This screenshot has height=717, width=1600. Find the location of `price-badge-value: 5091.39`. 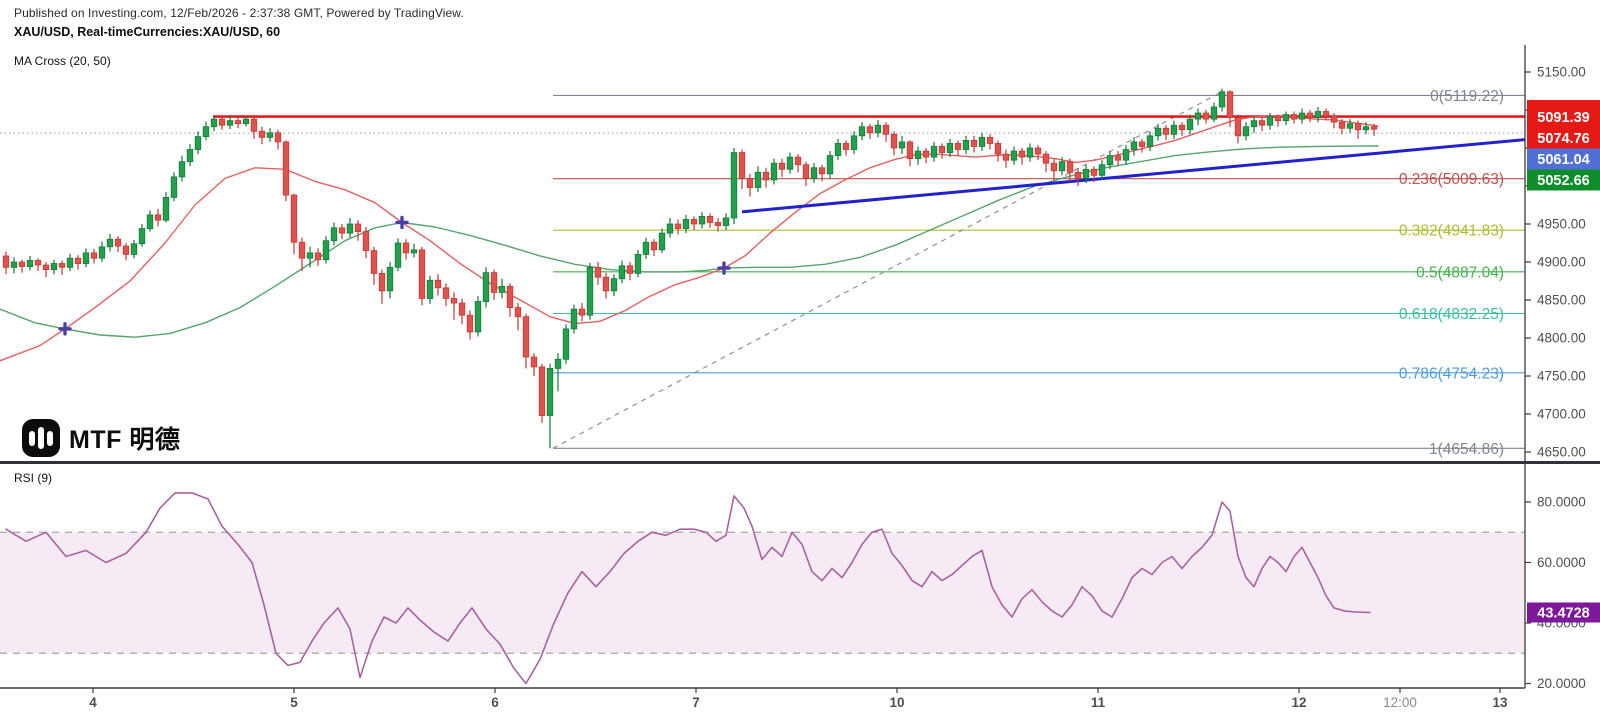

price-badge-value: 5091.39 is located at coordinates (1563, 118).